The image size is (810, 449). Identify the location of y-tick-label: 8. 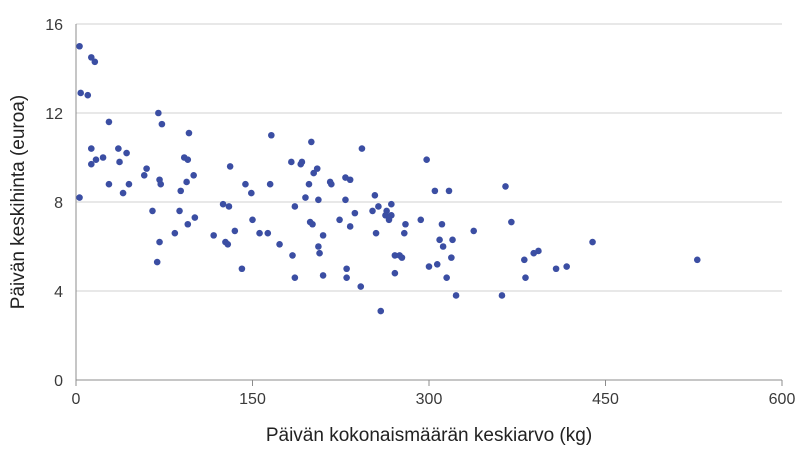
(58, 203).